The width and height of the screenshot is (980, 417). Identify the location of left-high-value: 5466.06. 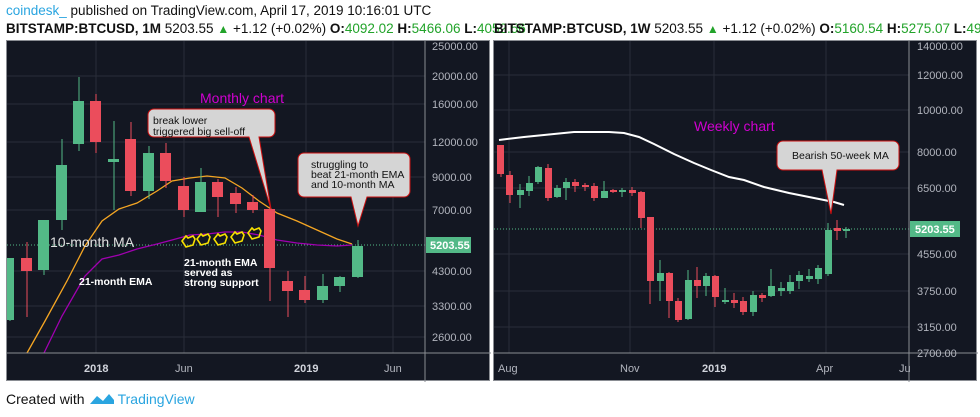
(436, 28).